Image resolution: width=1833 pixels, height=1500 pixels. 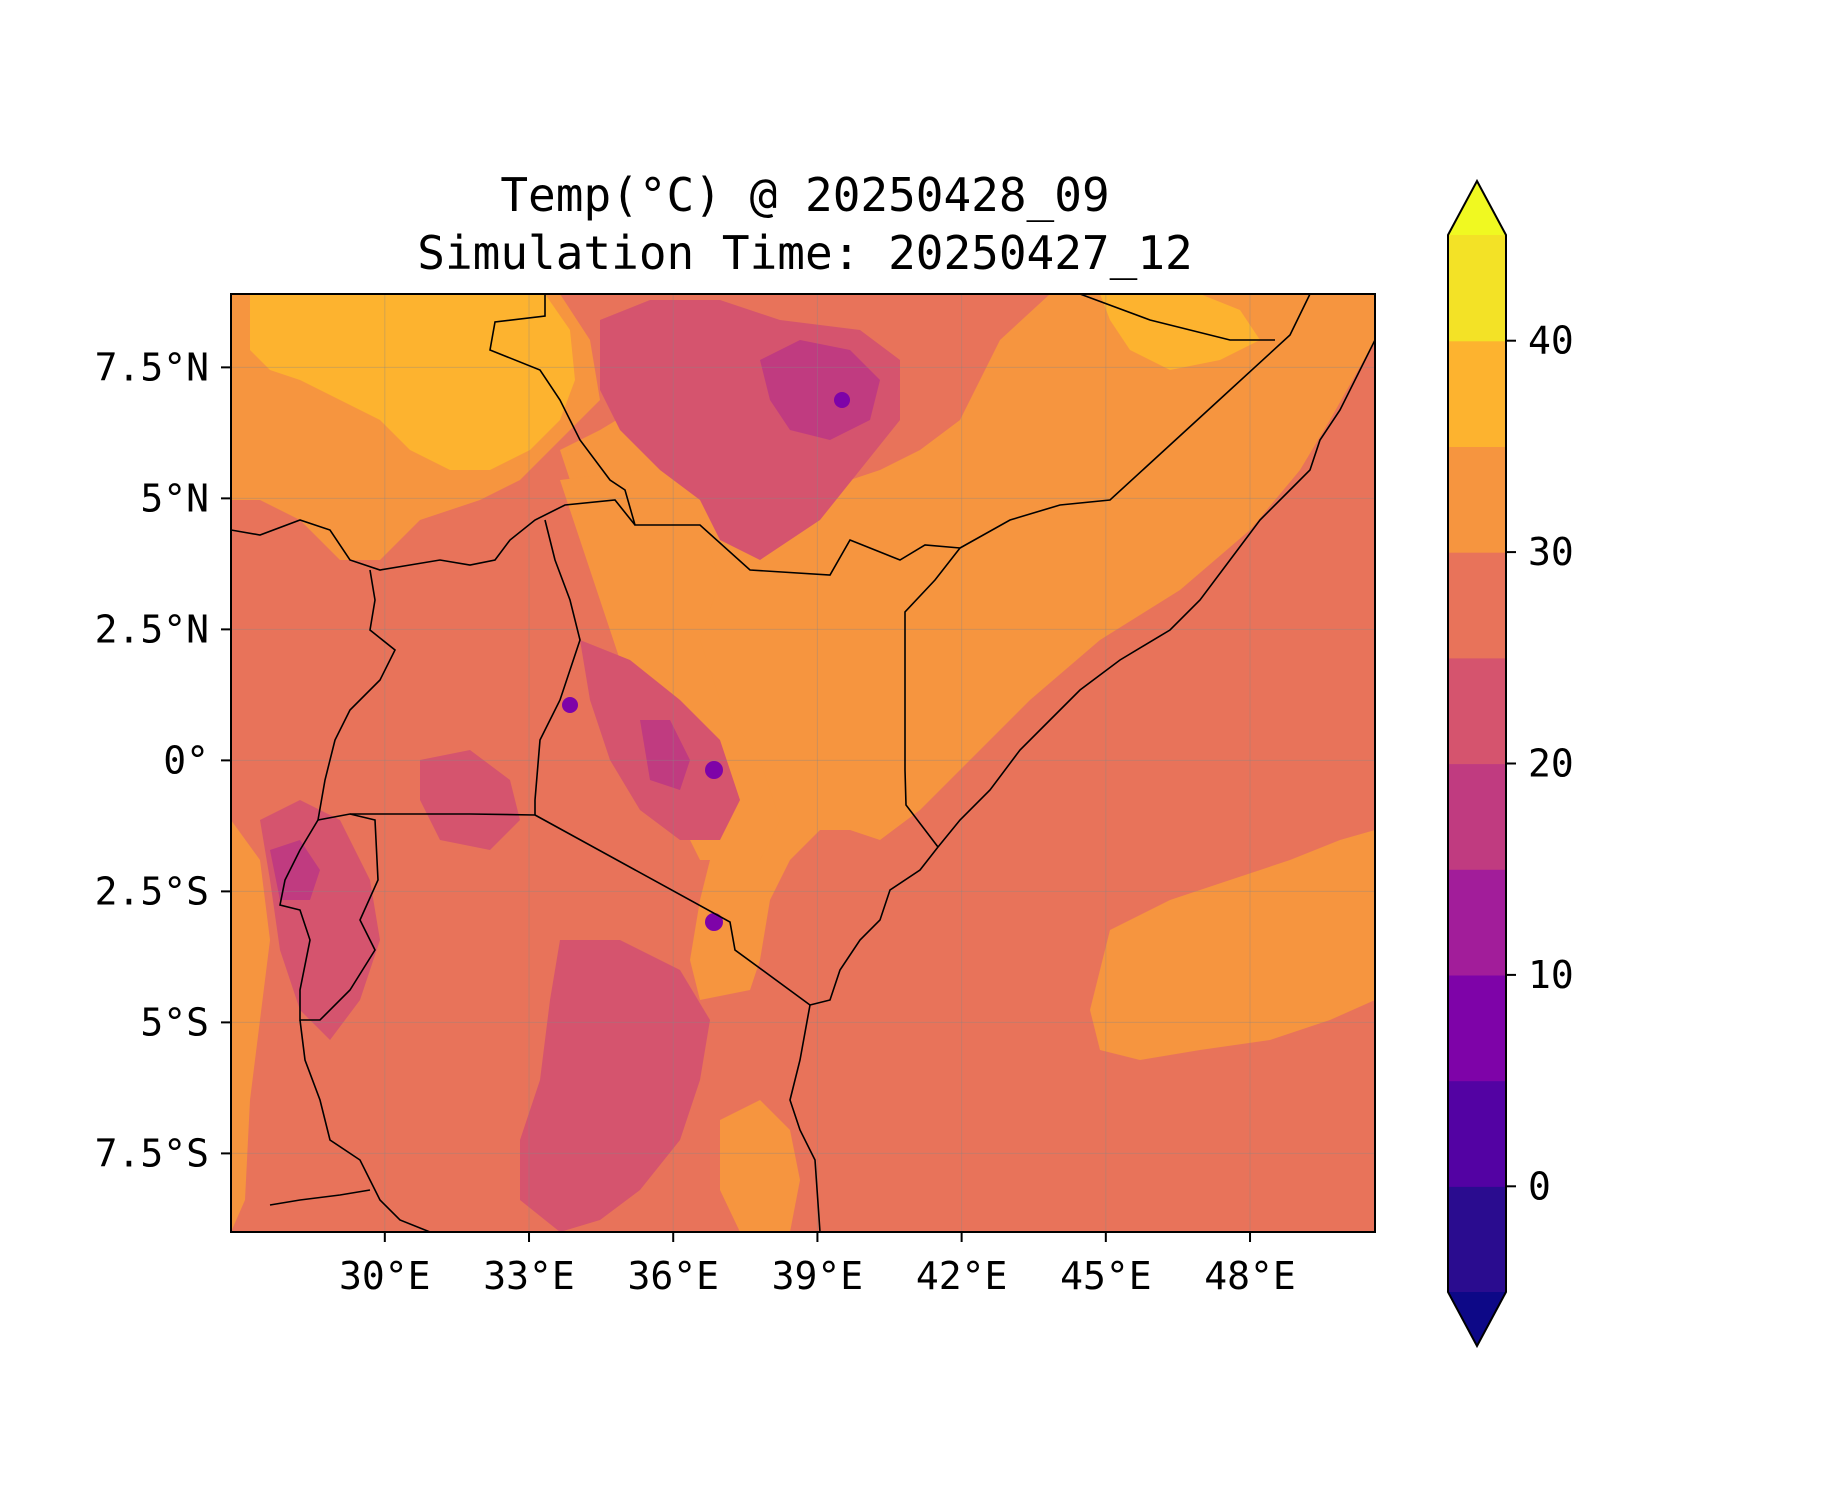 What do you see at coordinates (760, 1166) in the screenshot?
I see `temp-zone-30-35-south-coast` at bounding box center [760, 1166].